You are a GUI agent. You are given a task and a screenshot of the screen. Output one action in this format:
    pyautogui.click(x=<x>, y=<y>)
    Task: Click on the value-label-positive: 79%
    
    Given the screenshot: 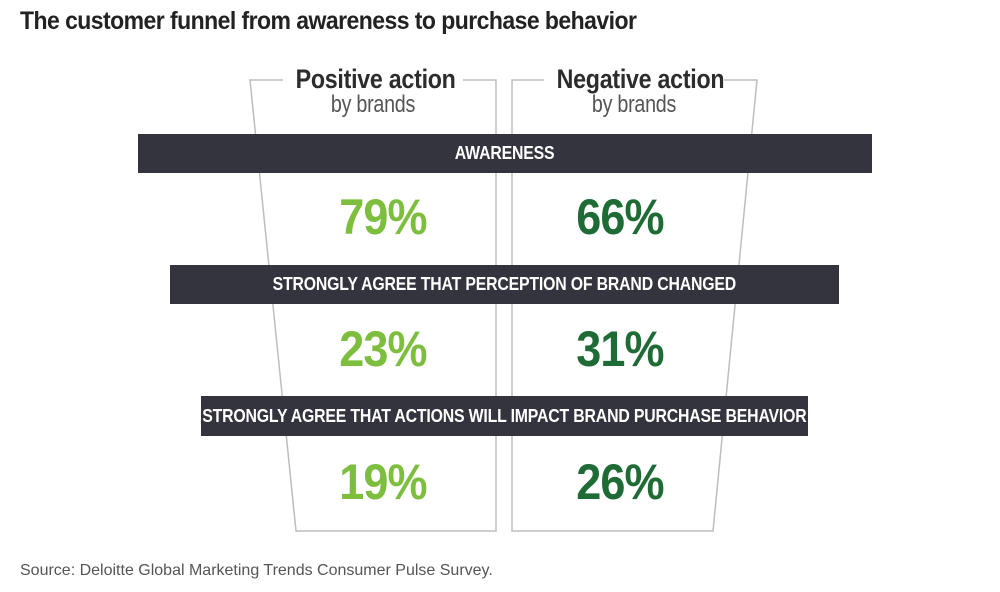 What is the action you would take?
    pyautogui.click(x=383, y=217)
    